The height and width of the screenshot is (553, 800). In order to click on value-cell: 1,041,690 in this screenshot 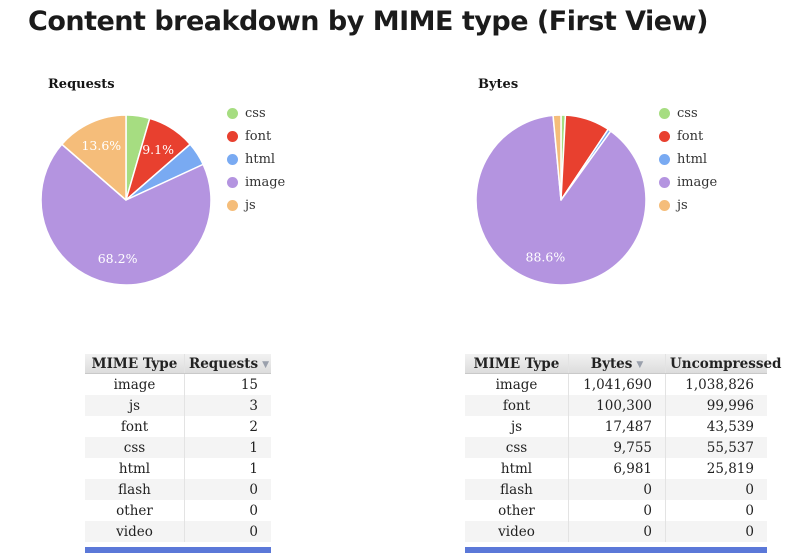, I will do `click(617, 384)`.